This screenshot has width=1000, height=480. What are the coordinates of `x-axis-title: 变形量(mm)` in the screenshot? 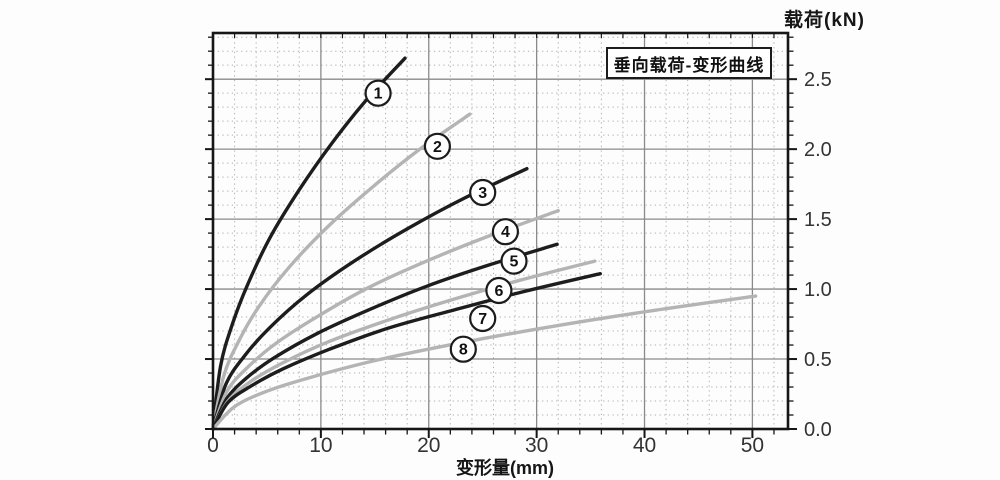 It's located at (505, 468).